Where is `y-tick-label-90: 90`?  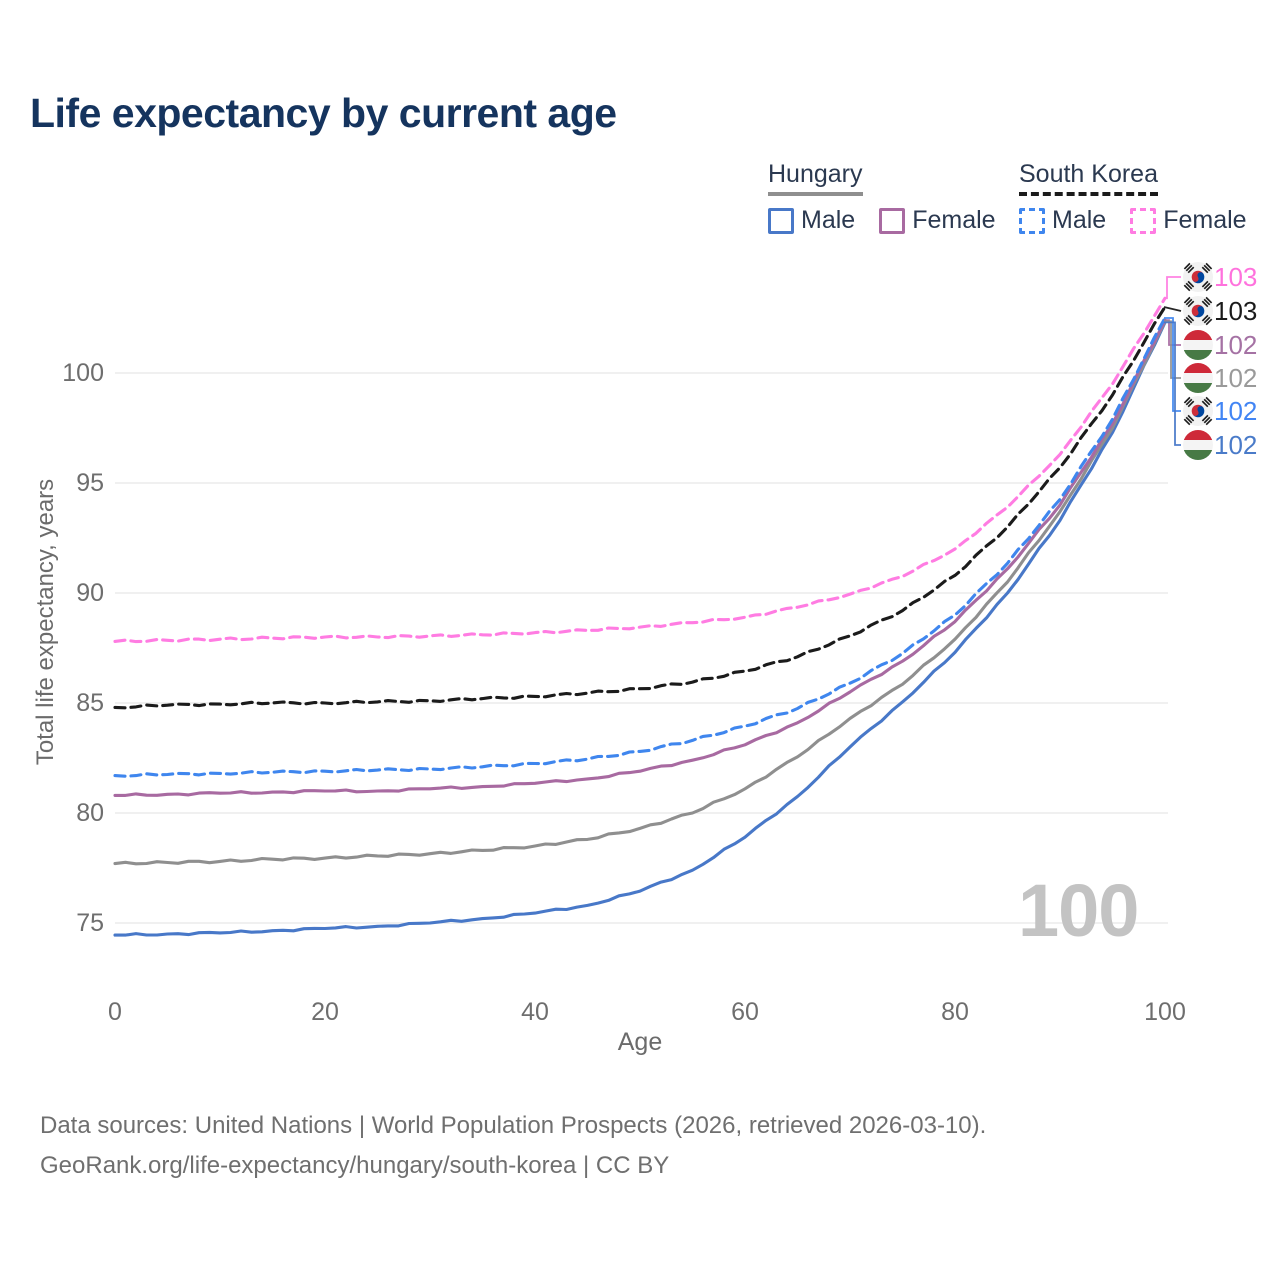 y-tick-label-90: 90 is located at coordinates (90, 593).